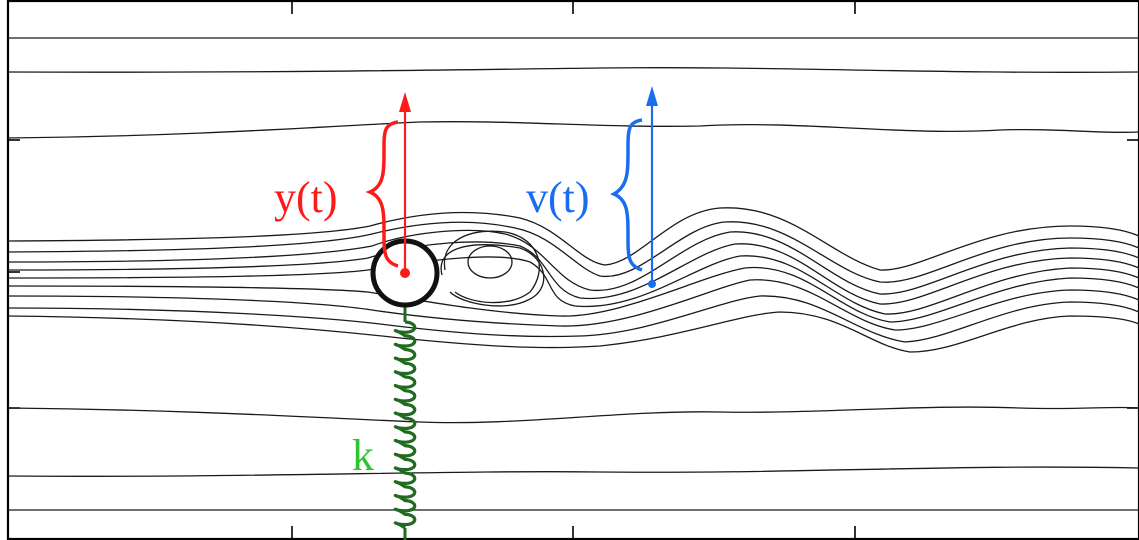 The image size is (1139, 540). Describe the element at coordinates (652, 284) in the screenshot. I see `velocity-probe-dot` at that location.